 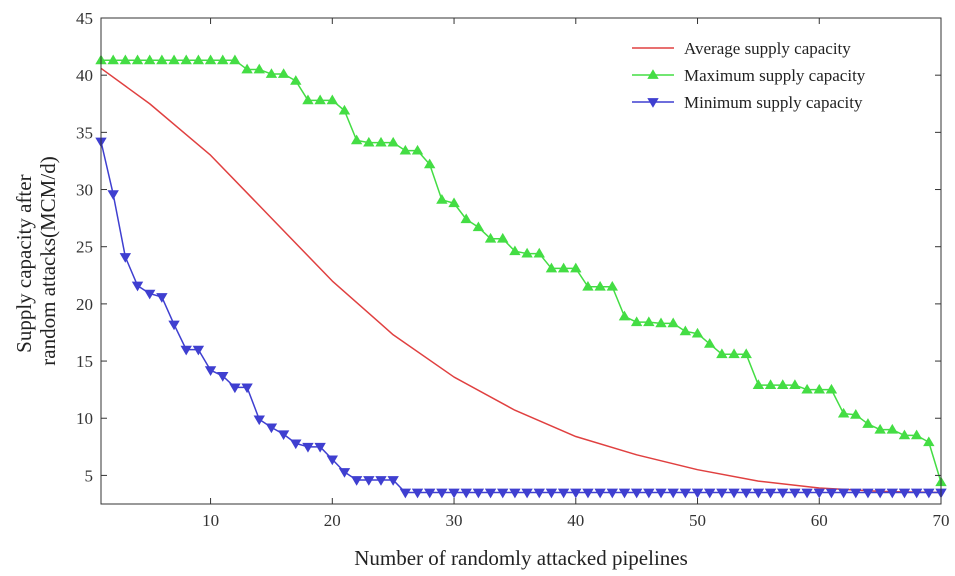 I want to click on x-axis-label: Number of randomly attacked pipelines, so click(x=521, y=558).